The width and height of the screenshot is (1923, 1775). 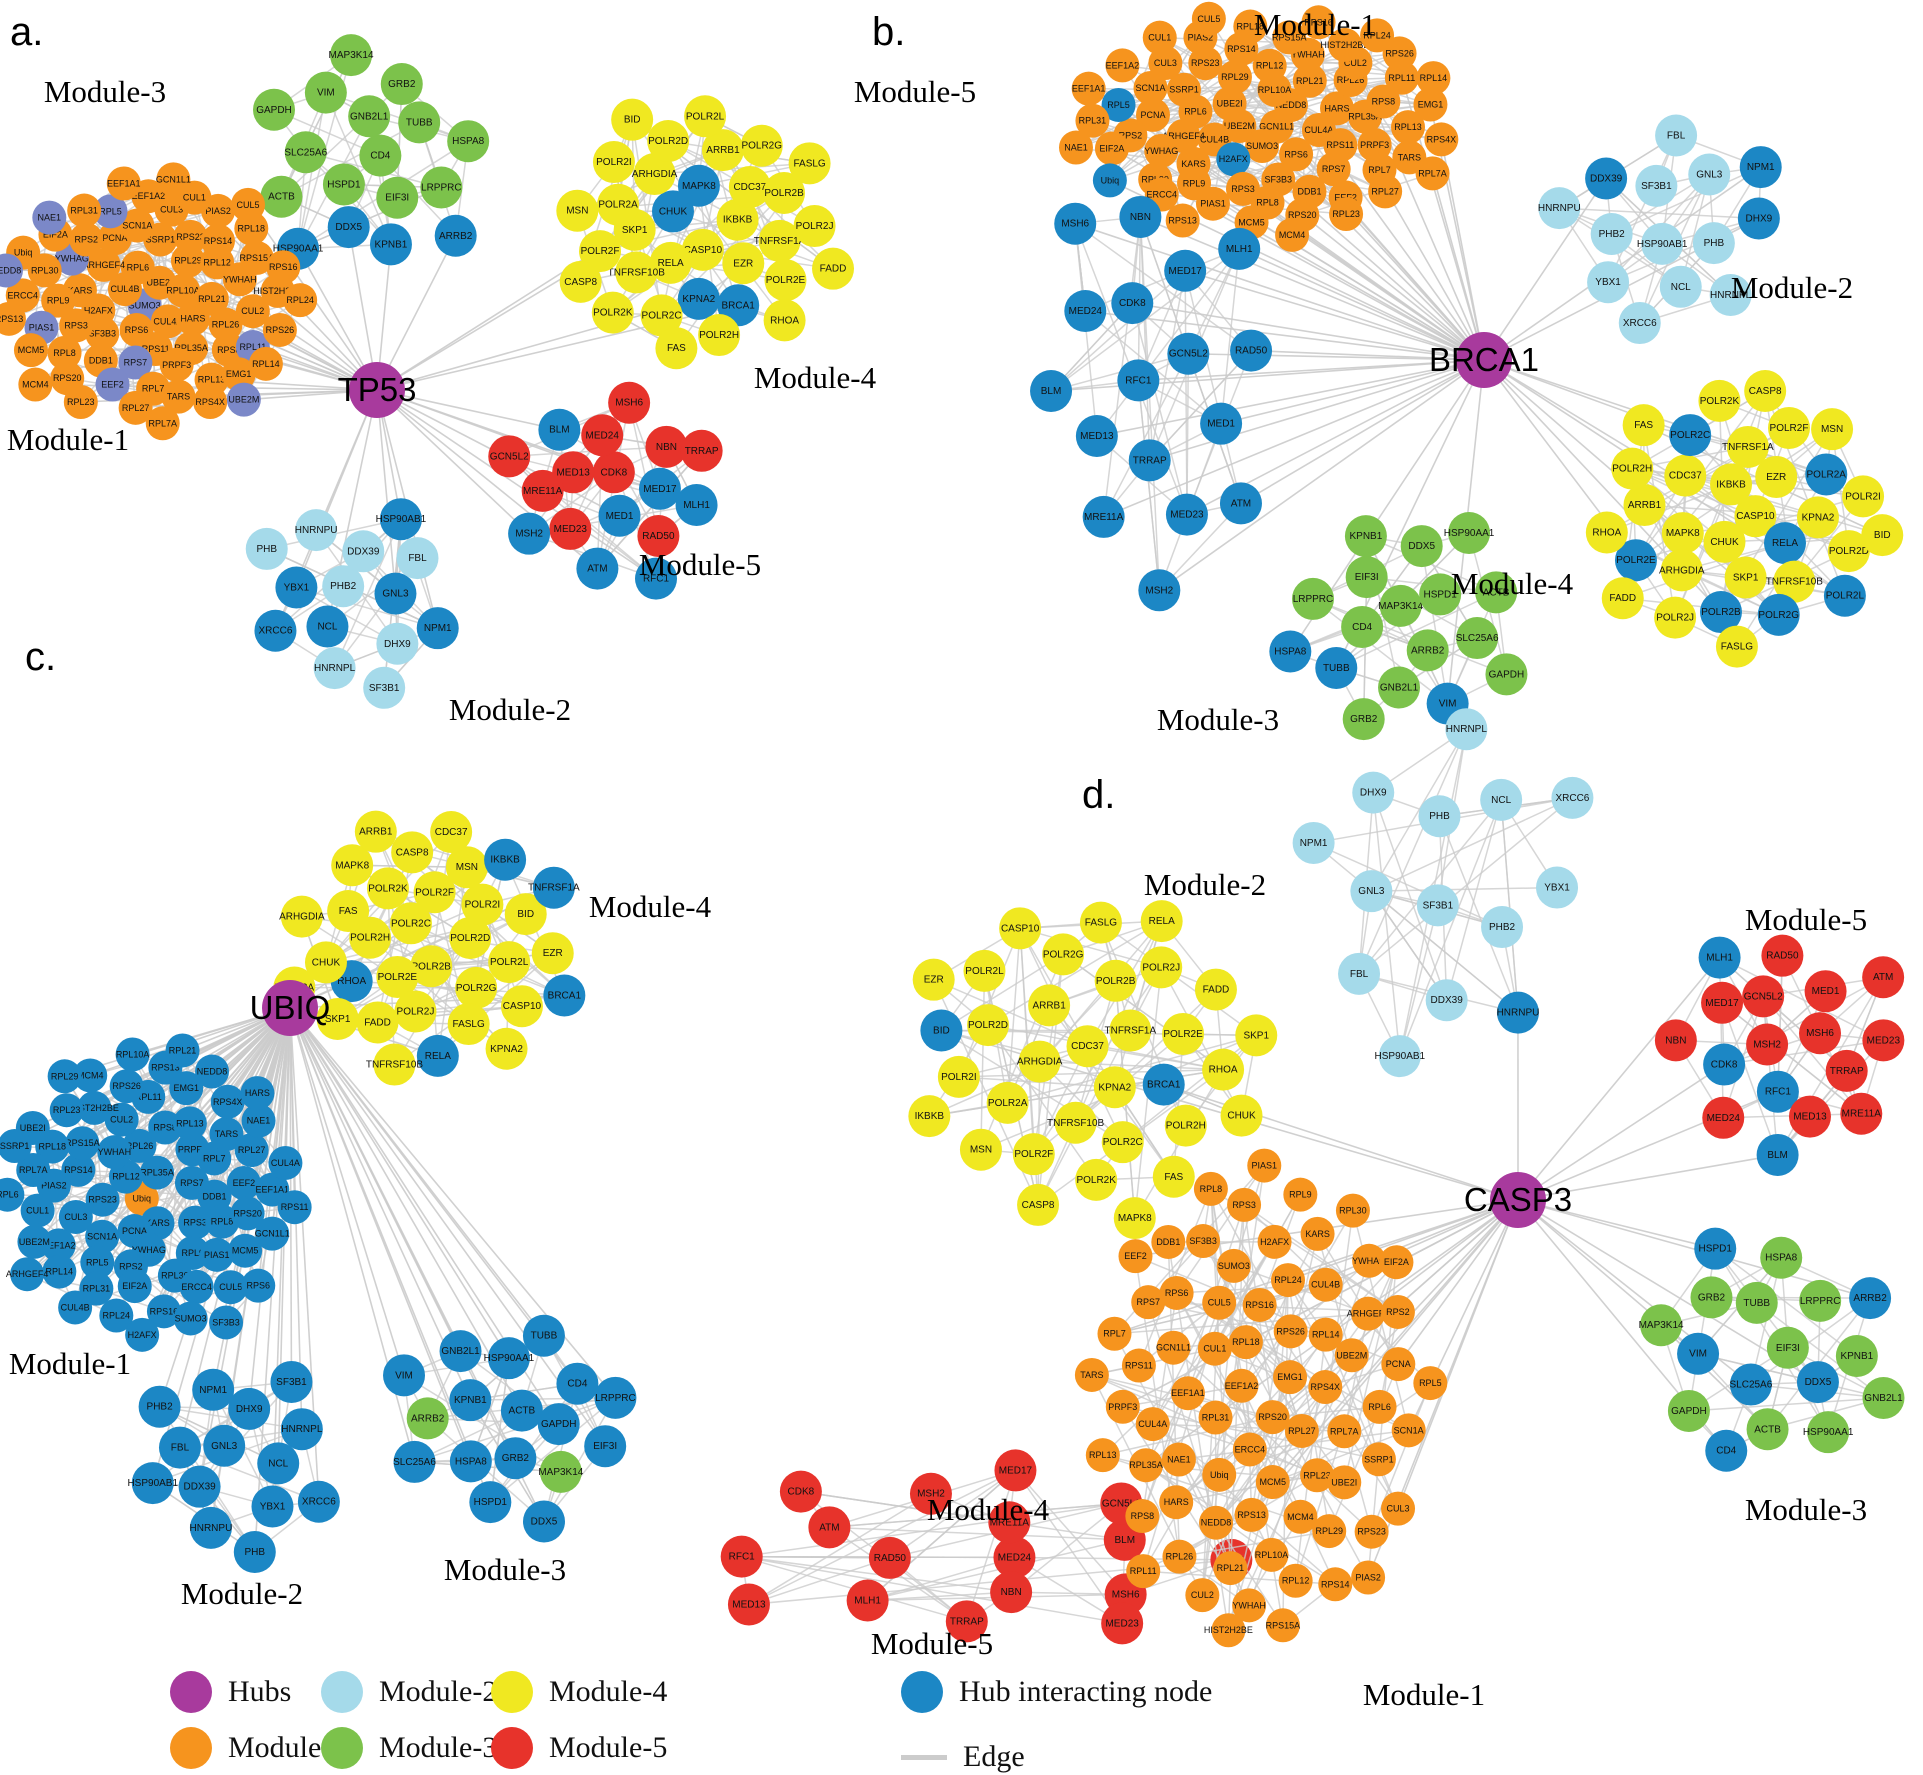 What do you see at coordinates (696, 505) in the screenshot?
I see `gene-label: MLH1` at bounding box center [696, 505].